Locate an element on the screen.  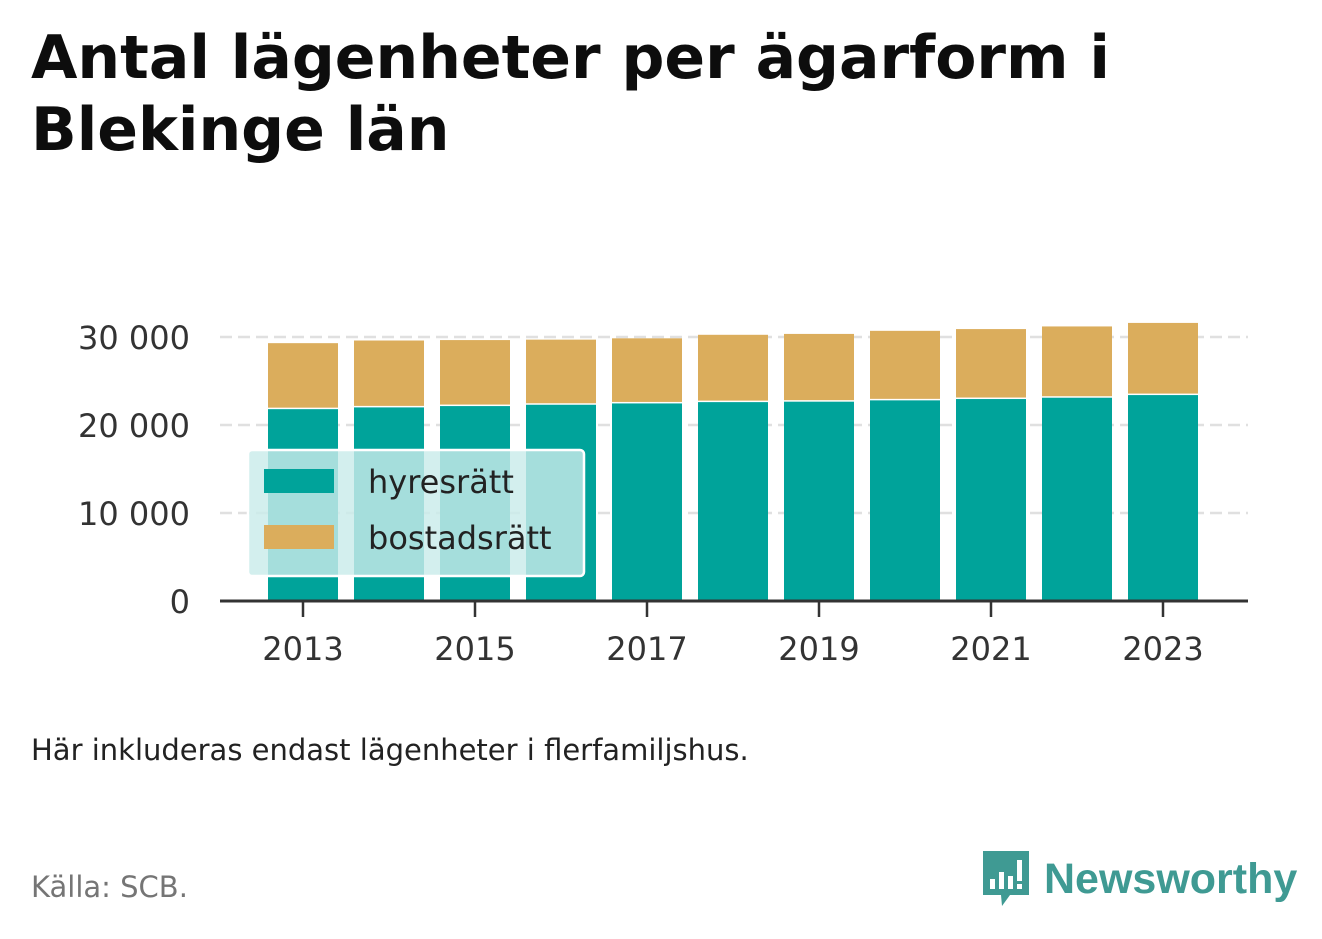
legend-label: bostadsrätt is located at coordinates (460, 538).